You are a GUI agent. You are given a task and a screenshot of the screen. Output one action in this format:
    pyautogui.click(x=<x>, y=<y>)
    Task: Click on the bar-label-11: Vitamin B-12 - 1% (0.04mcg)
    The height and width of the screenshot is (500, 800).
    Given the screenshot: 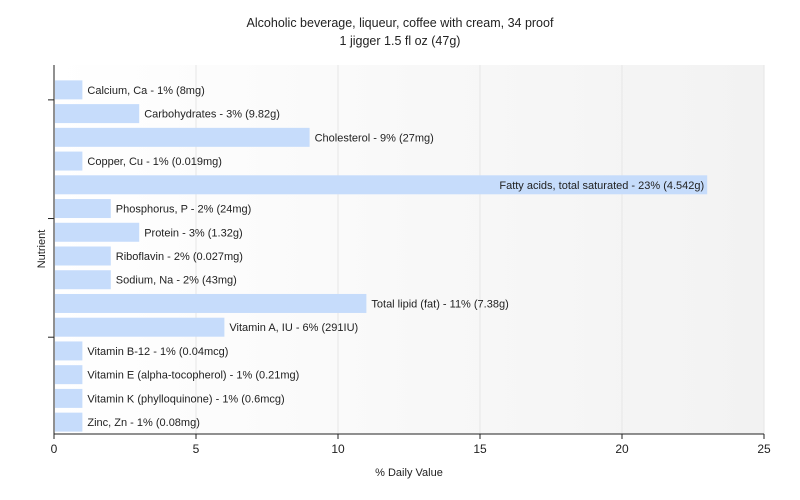 What is the action you would take?
    pyautogui.click(x=157, y=352)
    